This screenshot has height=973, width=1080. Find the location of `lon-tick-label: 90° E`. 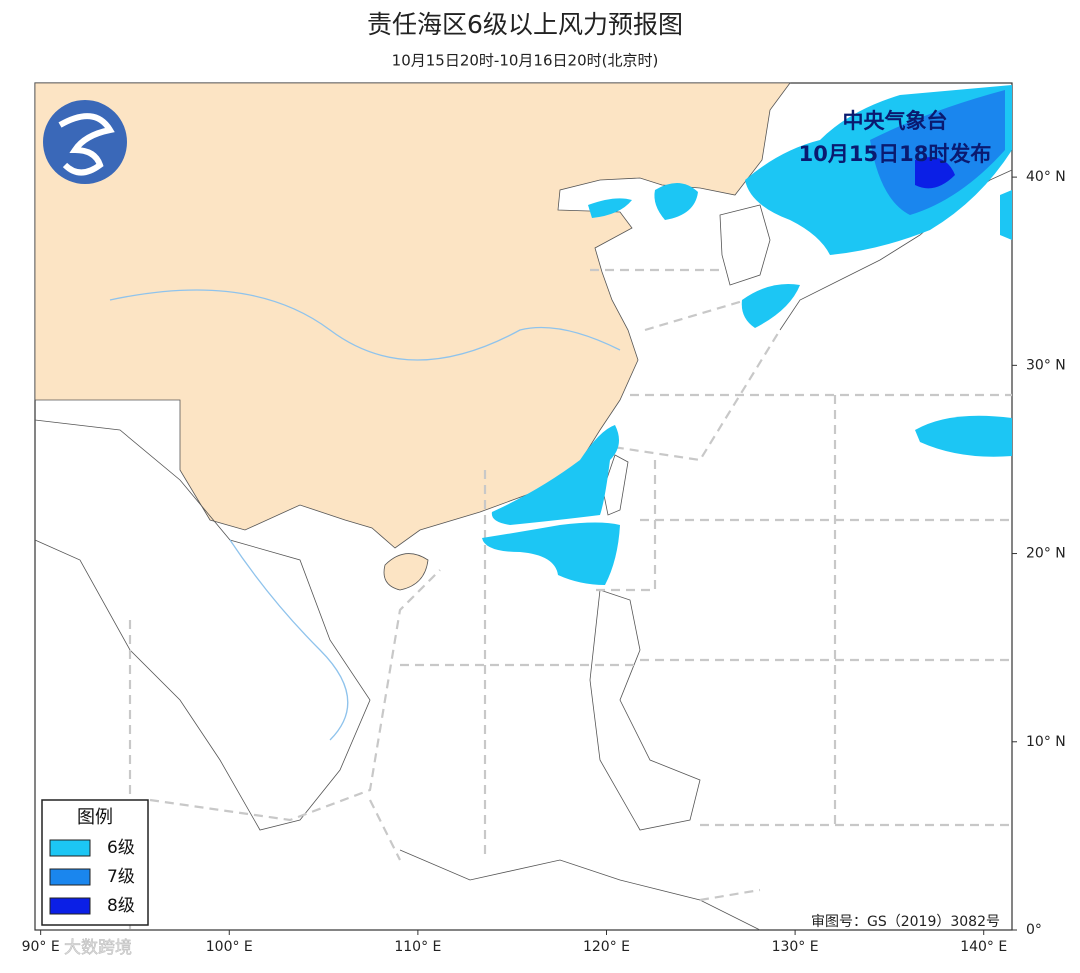

lon-tick-label: 90° E is located at coordinates (41, 947).